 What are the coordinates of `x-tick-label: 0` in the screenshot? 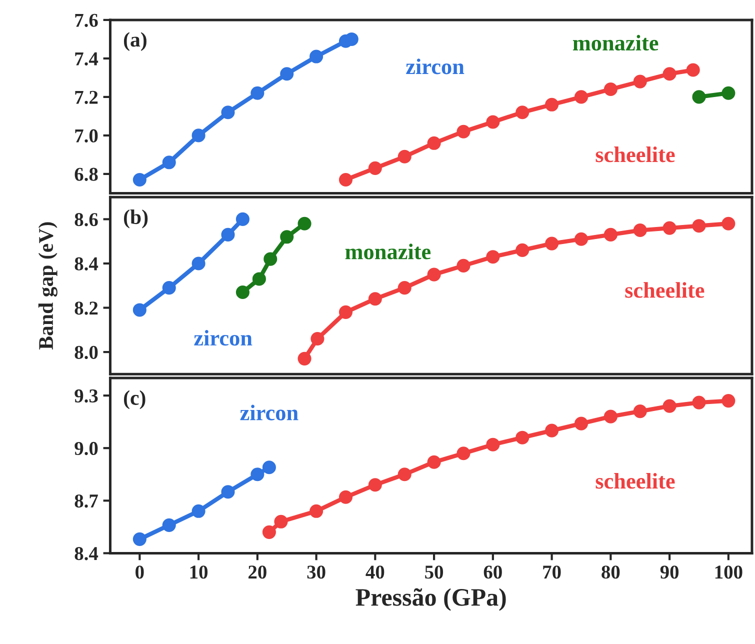 It's located at (140, 572).